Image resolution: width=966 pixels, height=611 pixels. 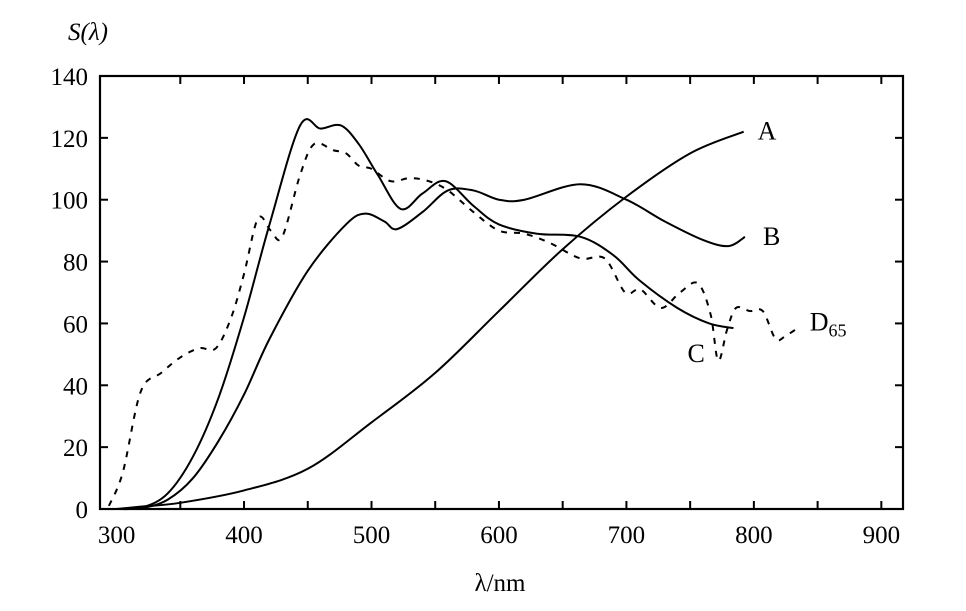 I want to click on y-tick-label: 120, so click(x=70, y=139).